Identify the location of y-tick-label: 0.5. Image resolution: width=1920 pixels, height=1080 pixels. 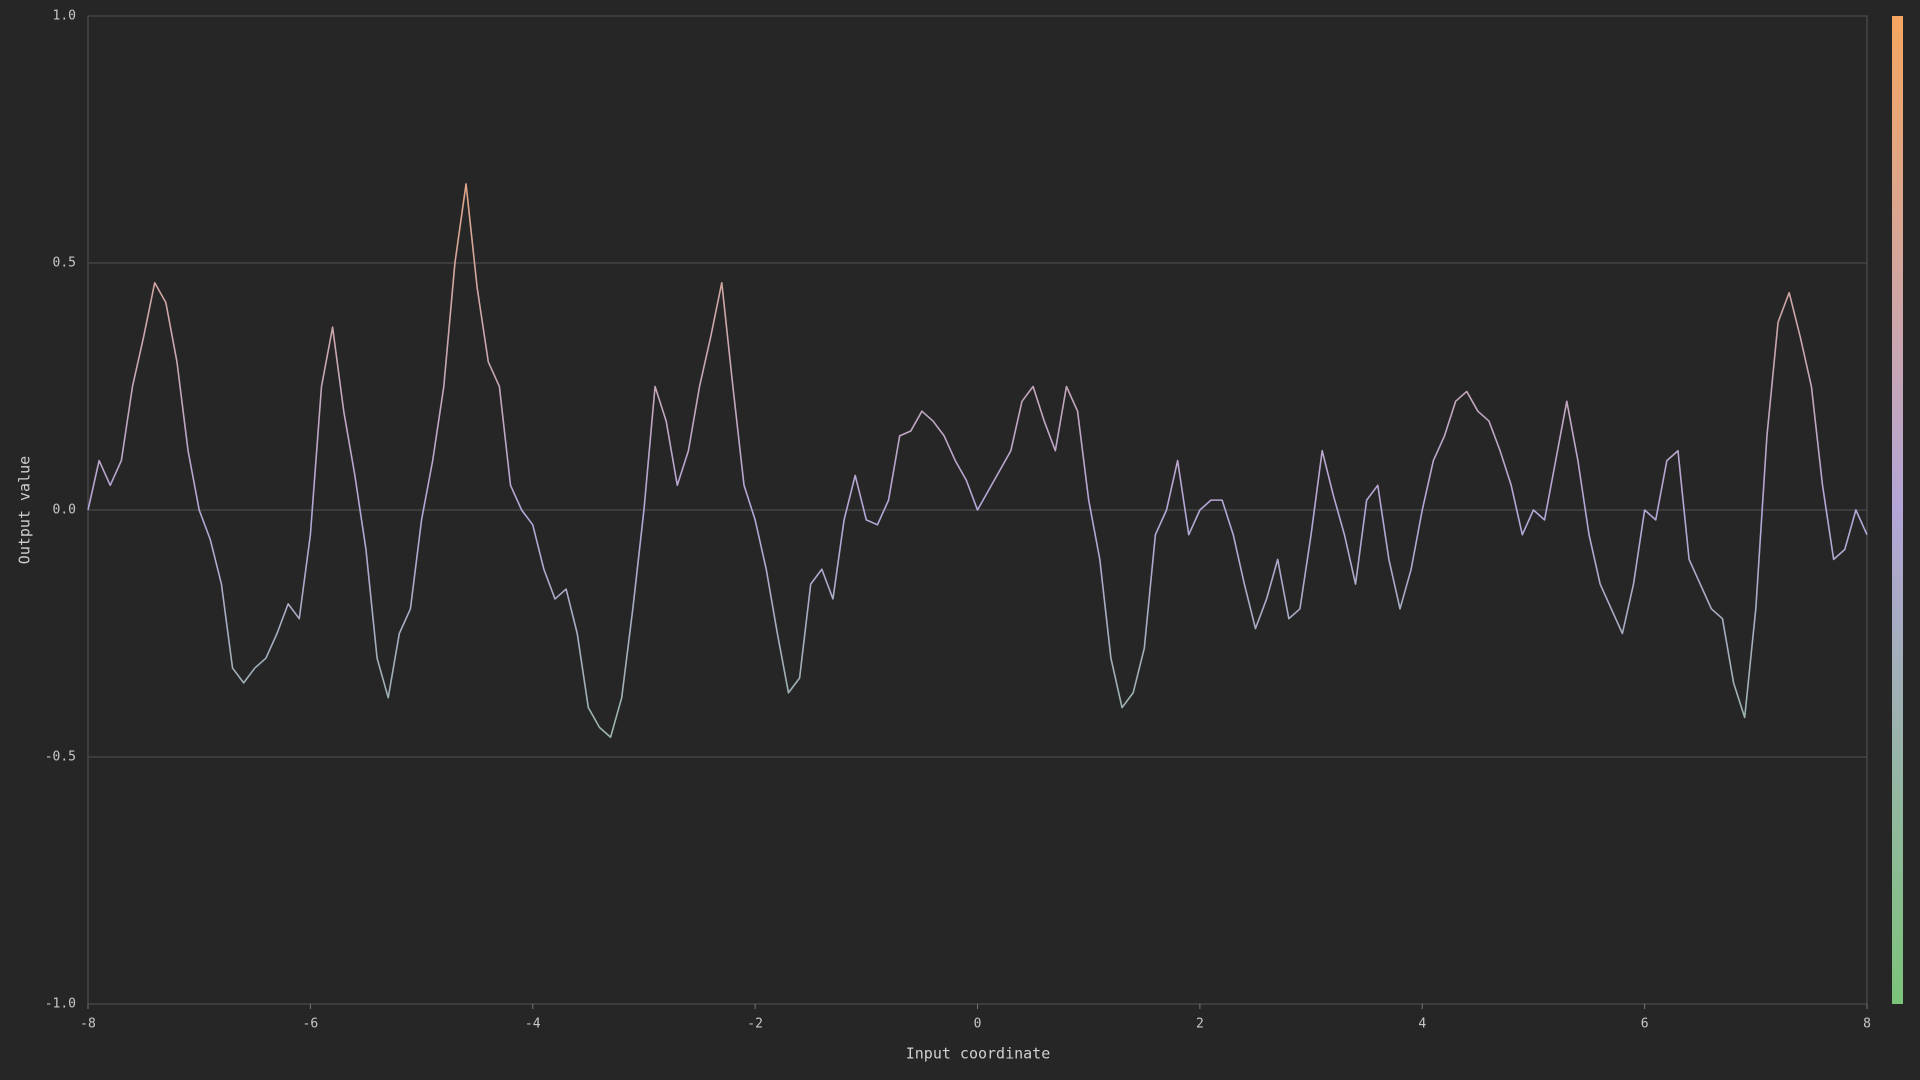
(64, 263).